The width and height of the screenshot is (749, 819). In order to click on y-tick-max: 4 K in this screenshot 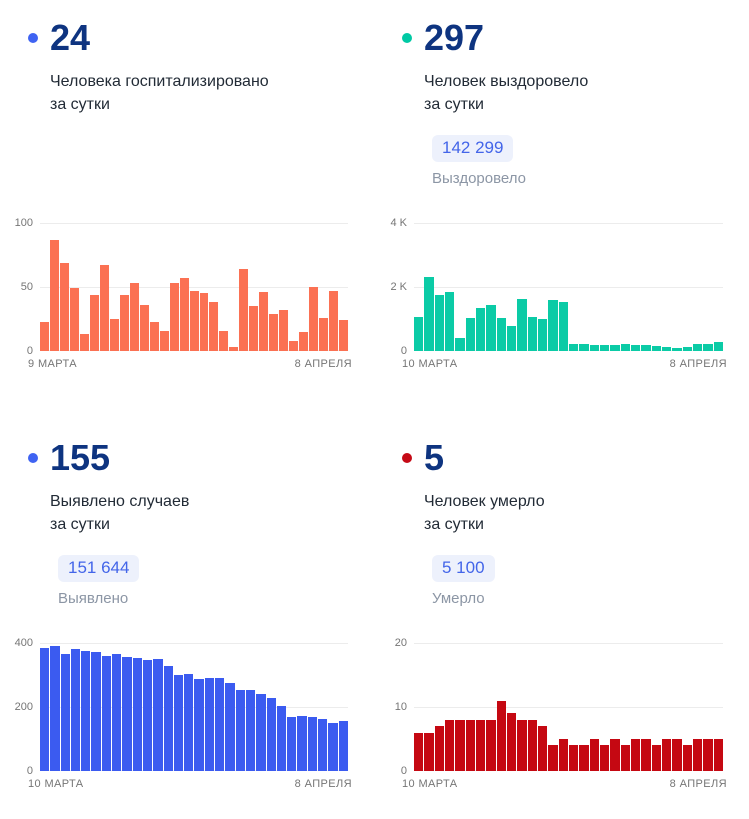, I will do `click(398, 223)`.